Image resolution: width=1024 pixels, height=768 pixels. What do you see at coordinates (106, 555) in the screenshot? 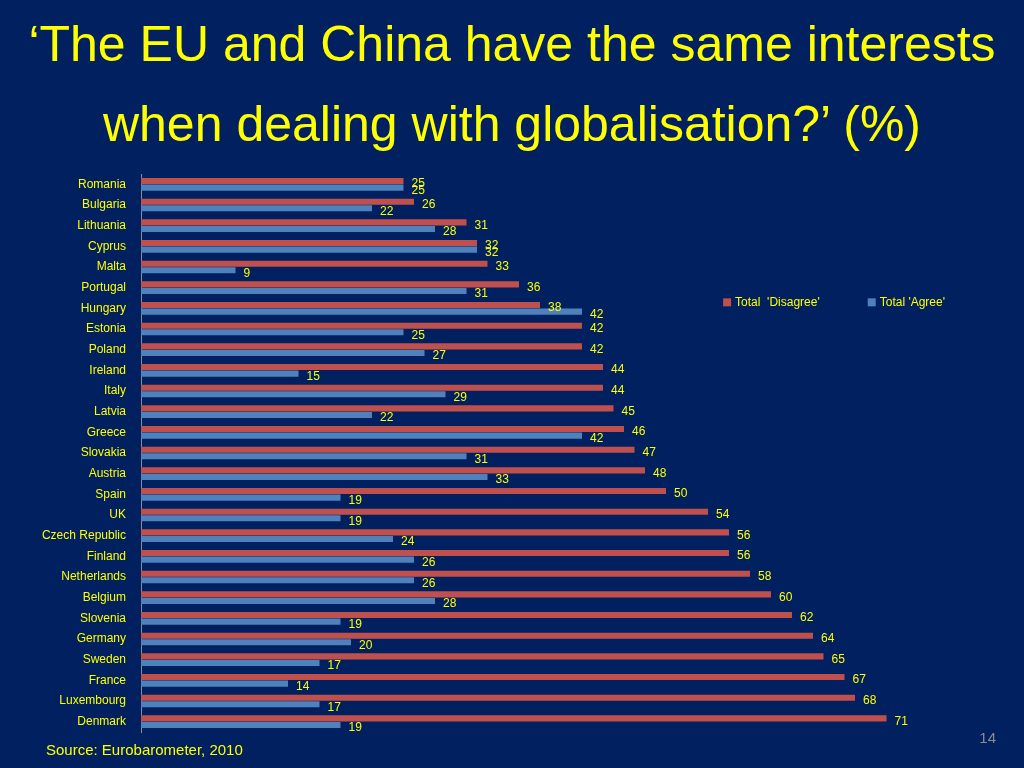
I see `y-tick-label: Finland` at bounding box center [106, 555].